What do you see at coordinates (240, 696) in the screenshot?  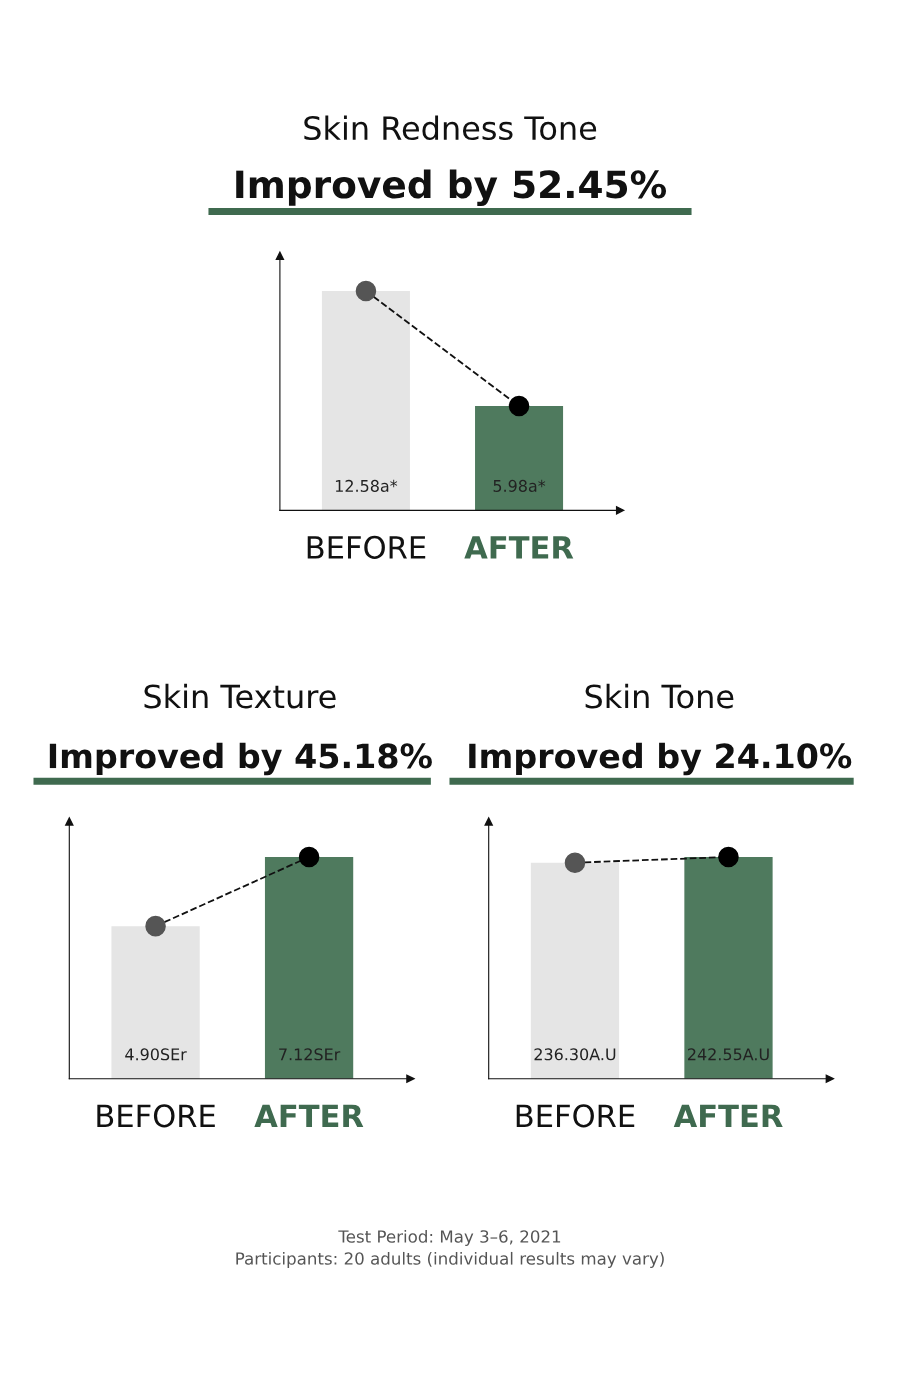 I see `chart-title: Skin Texture` at bounding box center [240, 696].